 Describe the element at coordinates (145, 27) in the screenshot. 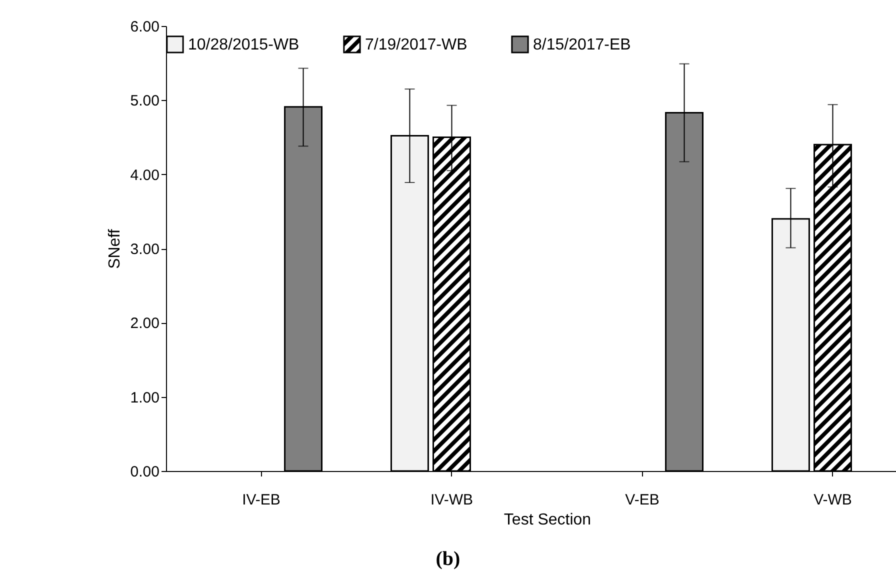

I see `y-tick-label: 6.00` at that location.